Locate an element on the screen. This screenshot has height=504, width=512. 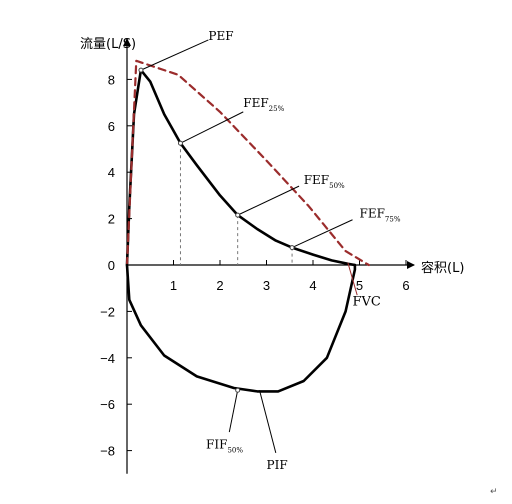
y-tick-label: −8 is located at coordinates (107, 451).